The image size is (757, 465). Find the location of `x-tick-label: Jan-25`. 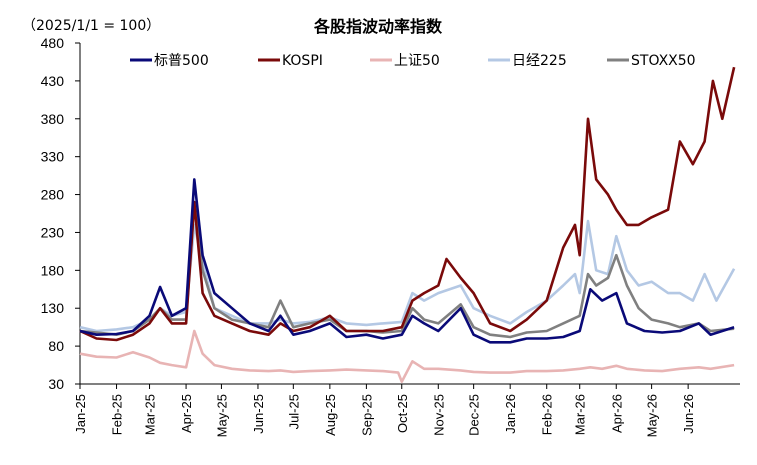

x-tick-label: Jan-25 is located at coordinates (80, 414).